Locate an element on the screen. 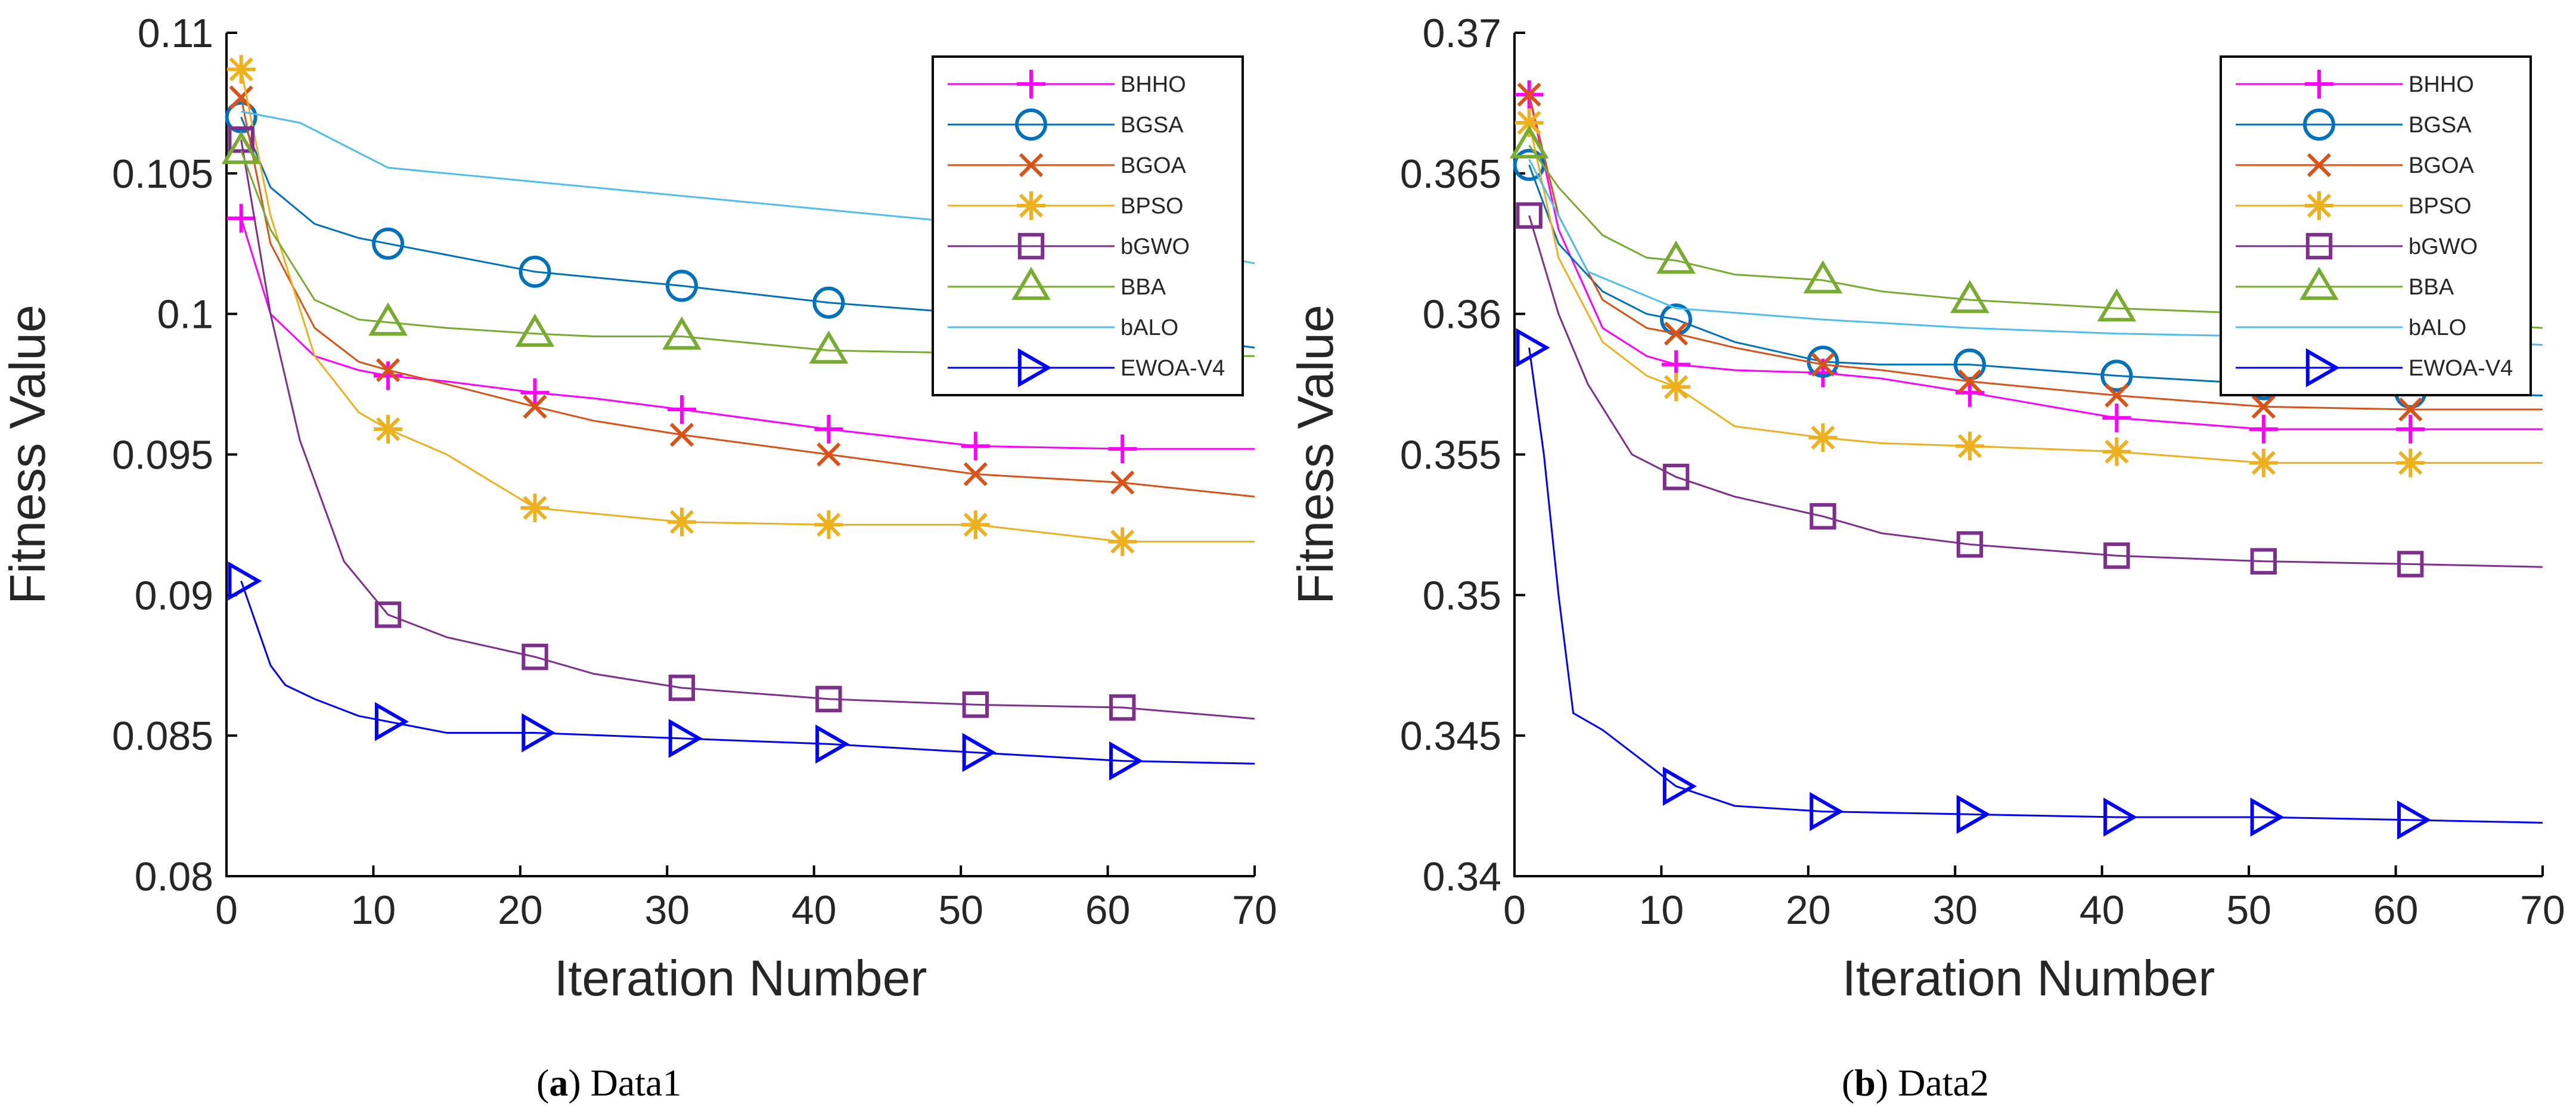 Image resolution: width=2576 pixels, height=1114 pixels. chart-a-legend-entry-bgsa-marker is located at coordinates (1031, 125).